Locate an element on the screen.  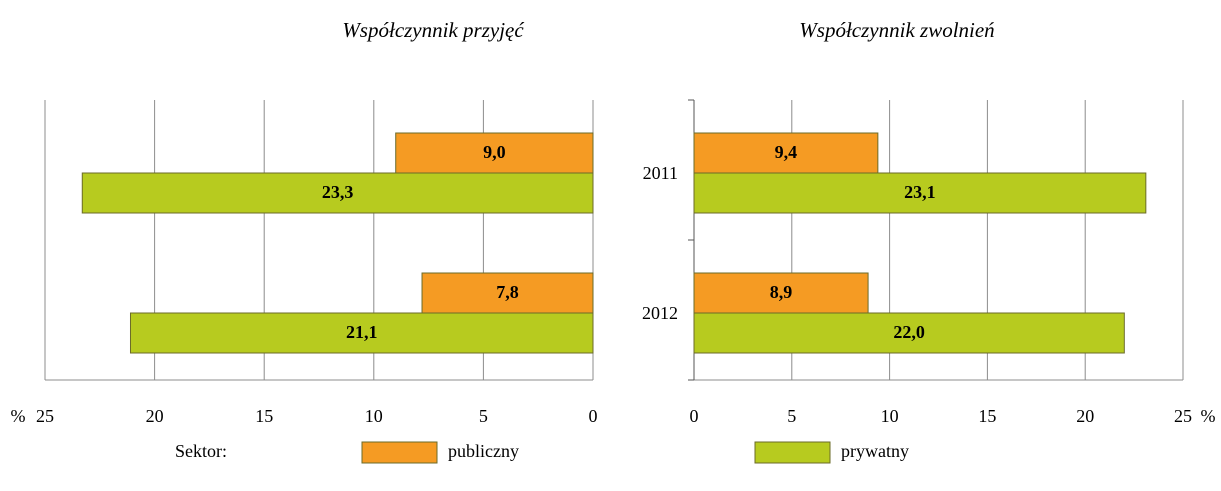
data-label: 9,4 is located at coordinates (786, 152).